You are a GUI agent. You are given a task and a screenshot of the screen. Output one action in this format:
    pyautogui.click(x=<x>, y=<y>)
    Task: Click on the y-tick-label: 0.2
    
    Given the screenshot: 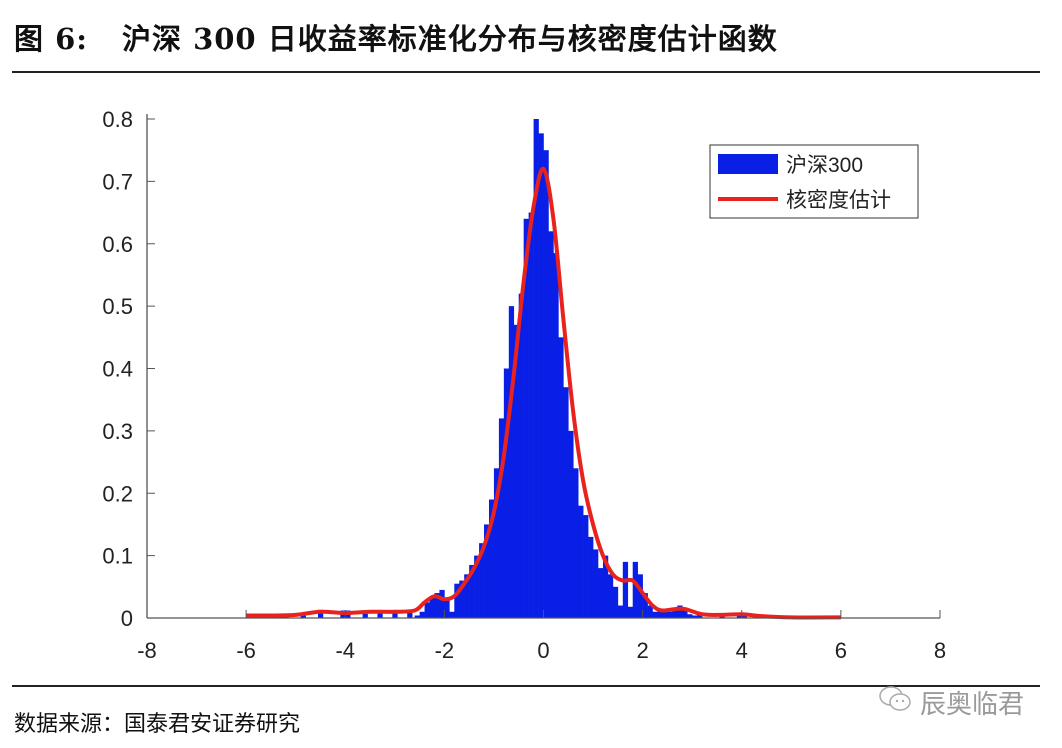 What is the action you would take?
    pyautogui.click(x=117, y=493)
    